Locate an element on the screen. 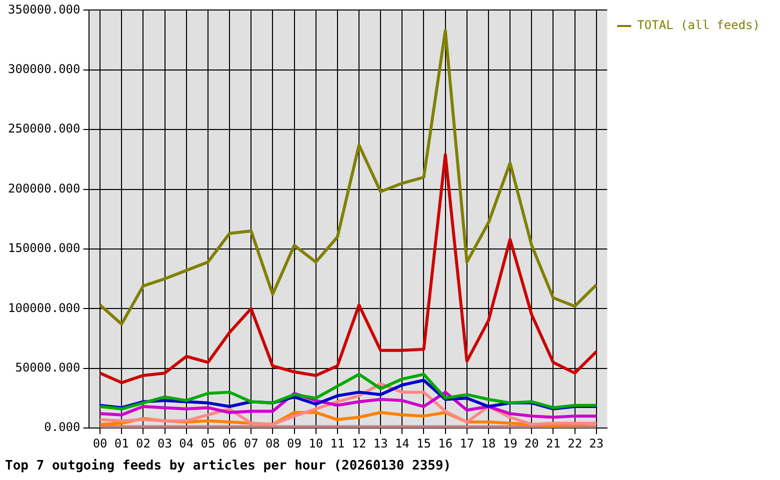 The width and height of the screenshot is (780, 480). text: Top 7 outgoing feeds by articles per hour (20260130 2359) is located at coordinates (228, 466).